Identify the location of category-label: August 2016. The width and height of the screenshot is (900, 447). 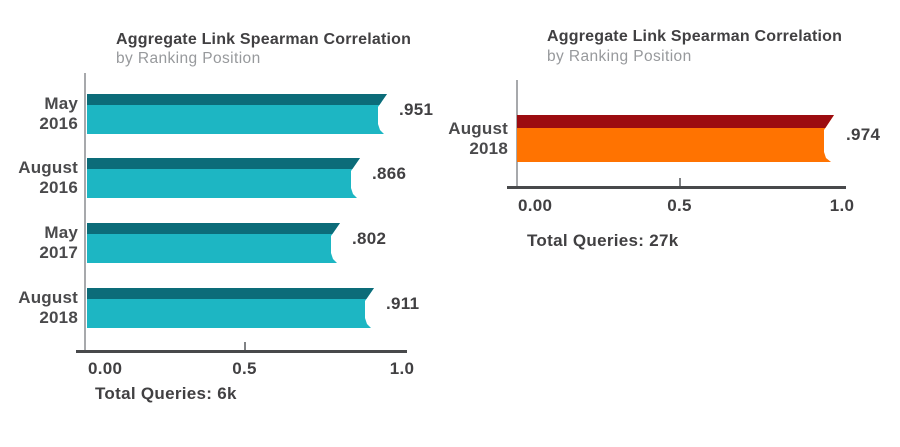
(48, 177).